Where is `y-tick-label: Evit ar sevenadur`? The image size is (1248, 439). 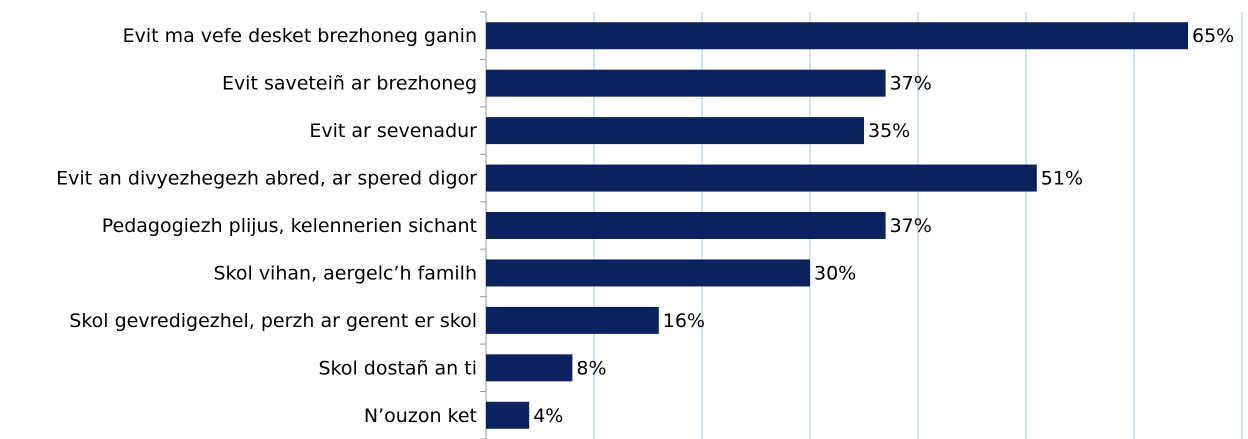 y-tick-label: Evit ar sevenadur is located at coordinates (393, 131).